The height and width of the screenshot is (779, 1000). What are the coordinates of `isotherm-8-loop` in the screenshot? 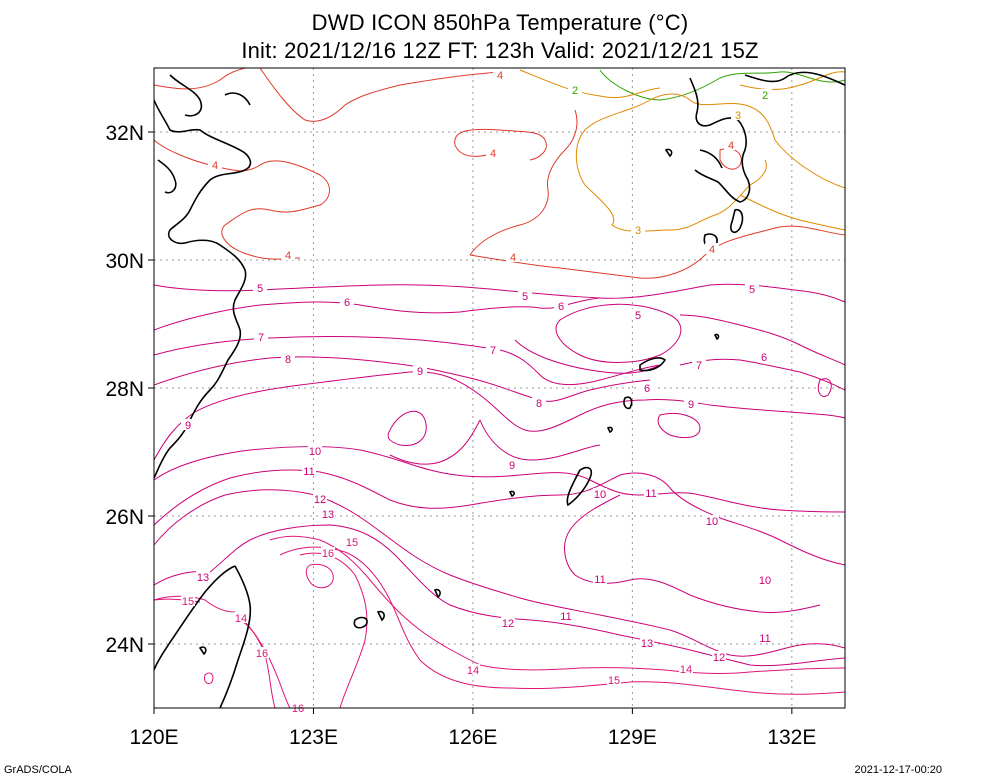 It's located at (824, 387).